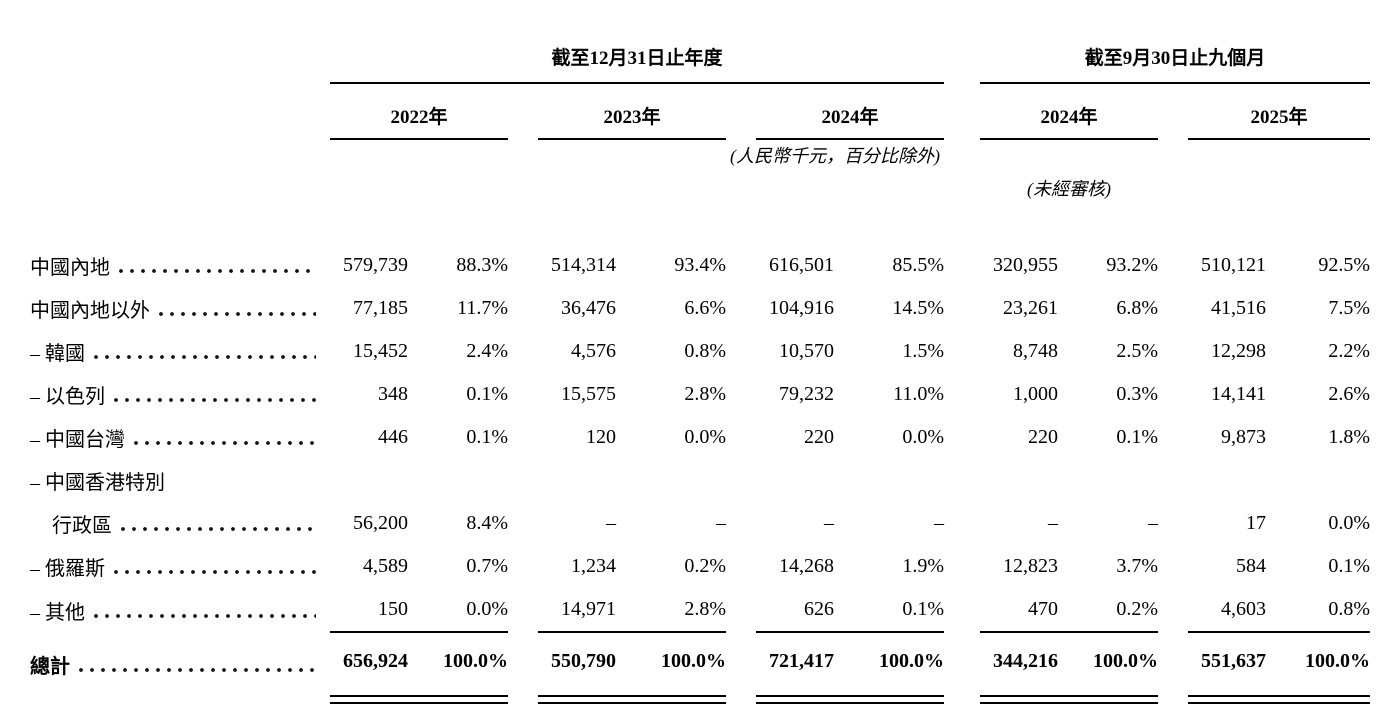 Image resolution: width=1392 pixels, height=722 pixels. I want to click on percentage-cell: 0.8%, so click(1349, 609).